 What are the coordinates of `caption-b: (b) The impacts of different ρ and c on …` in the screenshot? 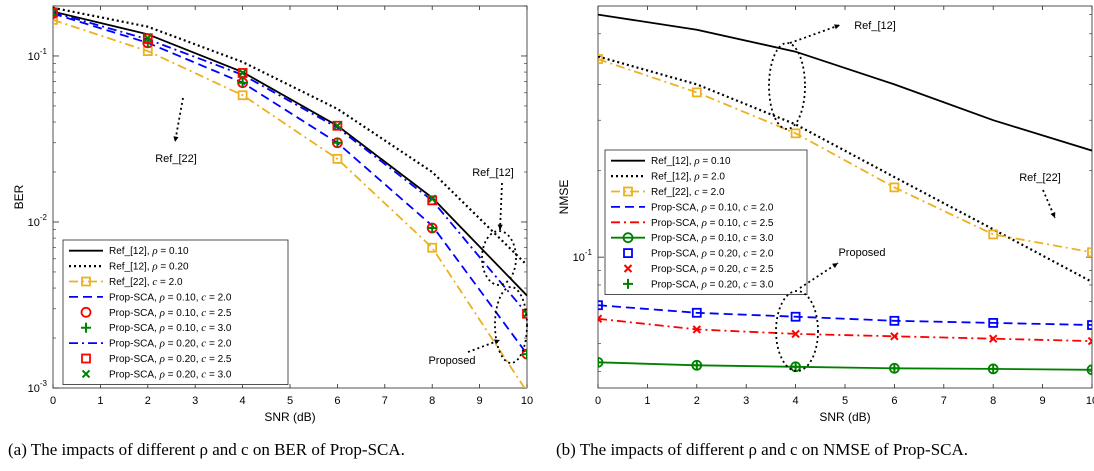 It's located at (762, 449).